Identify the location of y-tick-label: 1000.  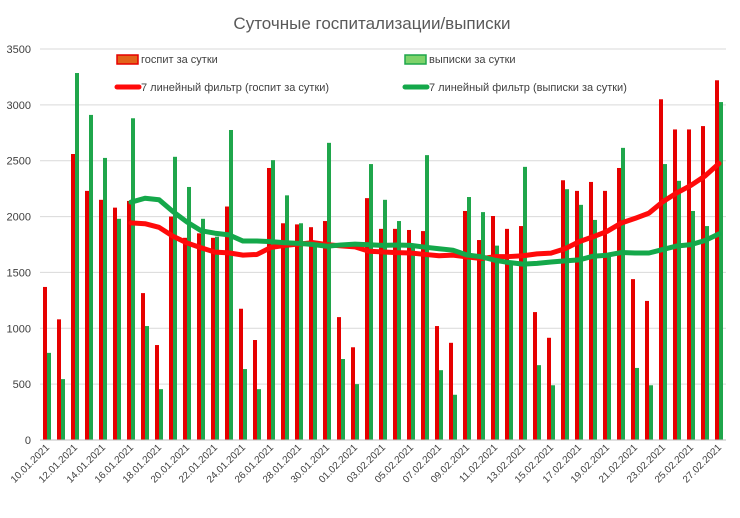
(19, 329).